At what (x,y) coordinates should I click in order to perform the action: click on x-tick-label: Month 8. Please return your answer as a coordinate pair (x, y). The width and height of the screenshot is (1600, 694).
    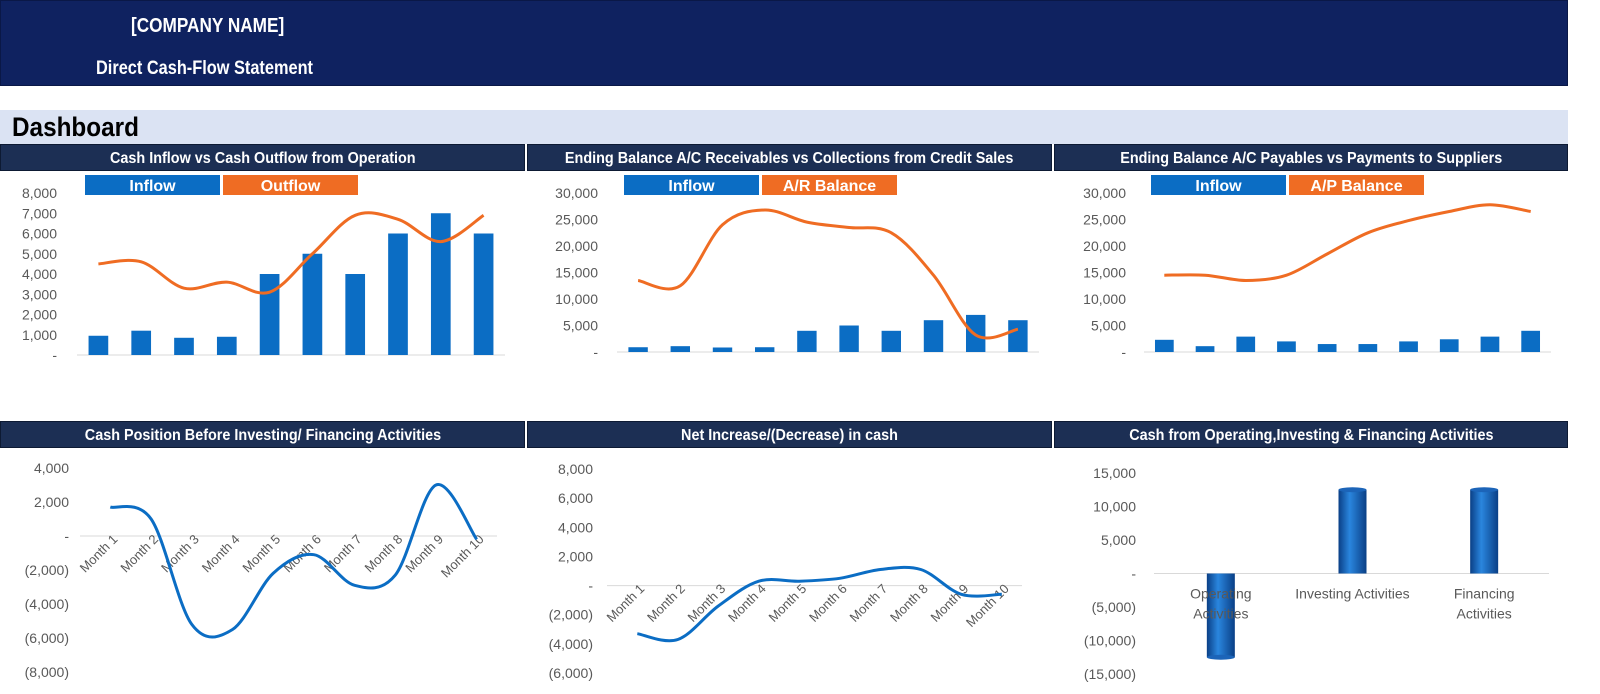
    Looking at the image, I should click on (909, 603).